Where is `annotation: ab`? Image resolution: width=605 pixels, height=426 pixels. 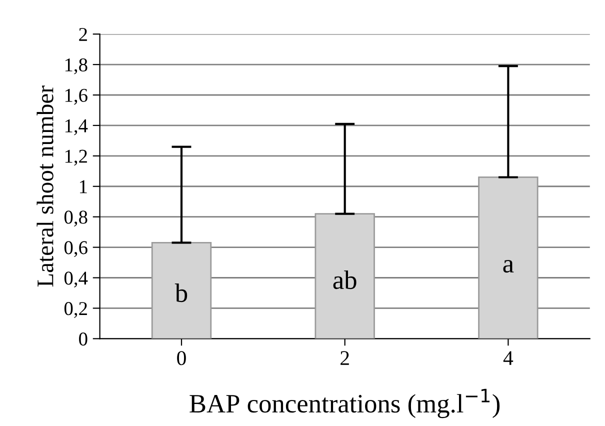
annotation: ab is located at coordinates (344, 280).